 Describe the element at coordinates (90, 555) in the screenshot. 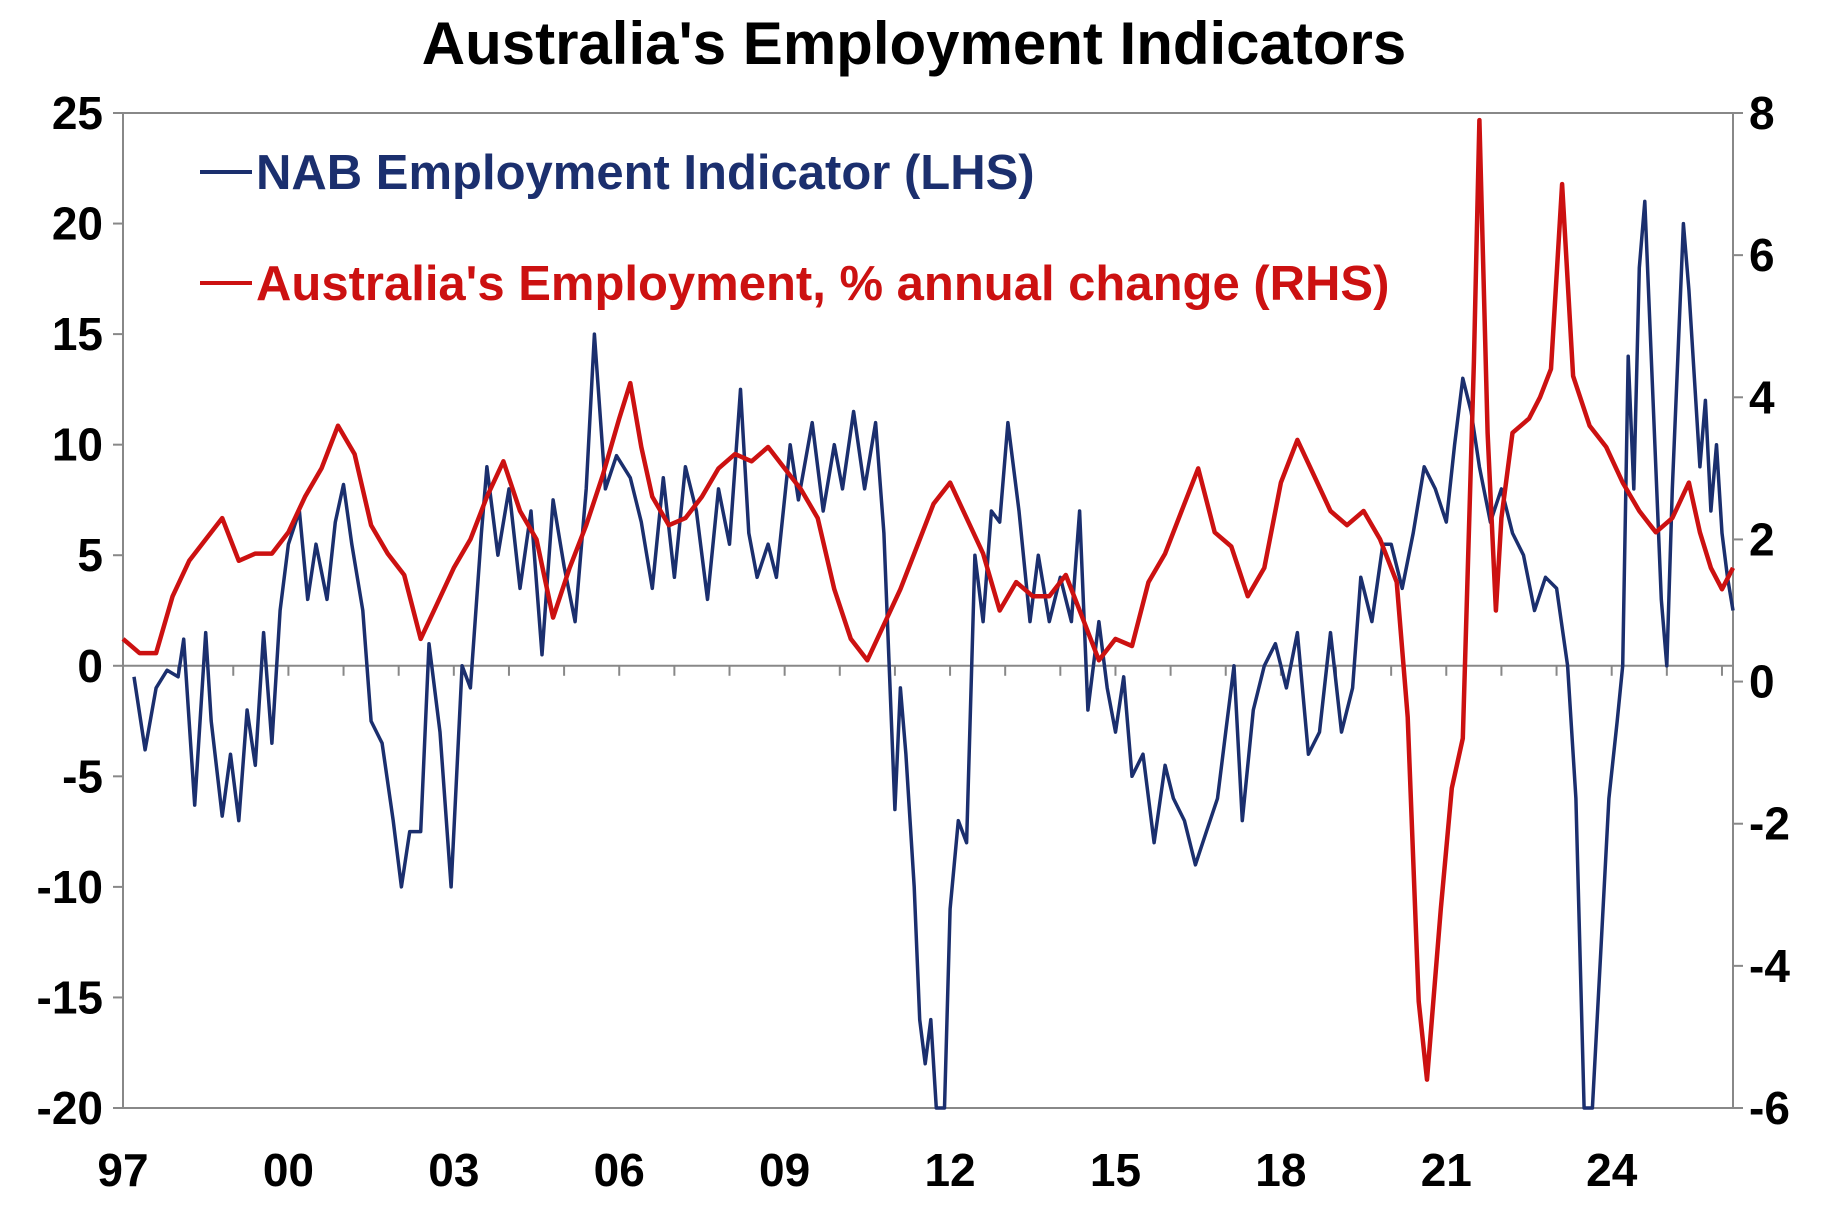

I see `left-tick-label: 5` at that location.